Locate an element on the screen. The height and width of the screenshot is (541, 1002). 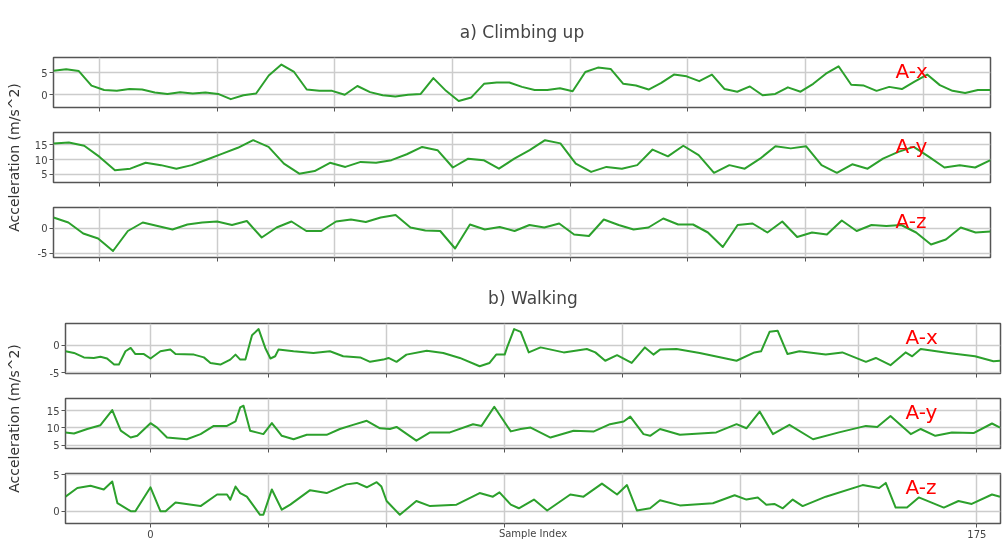
chart-title: b) Walking is located at coordinates (533, 297).